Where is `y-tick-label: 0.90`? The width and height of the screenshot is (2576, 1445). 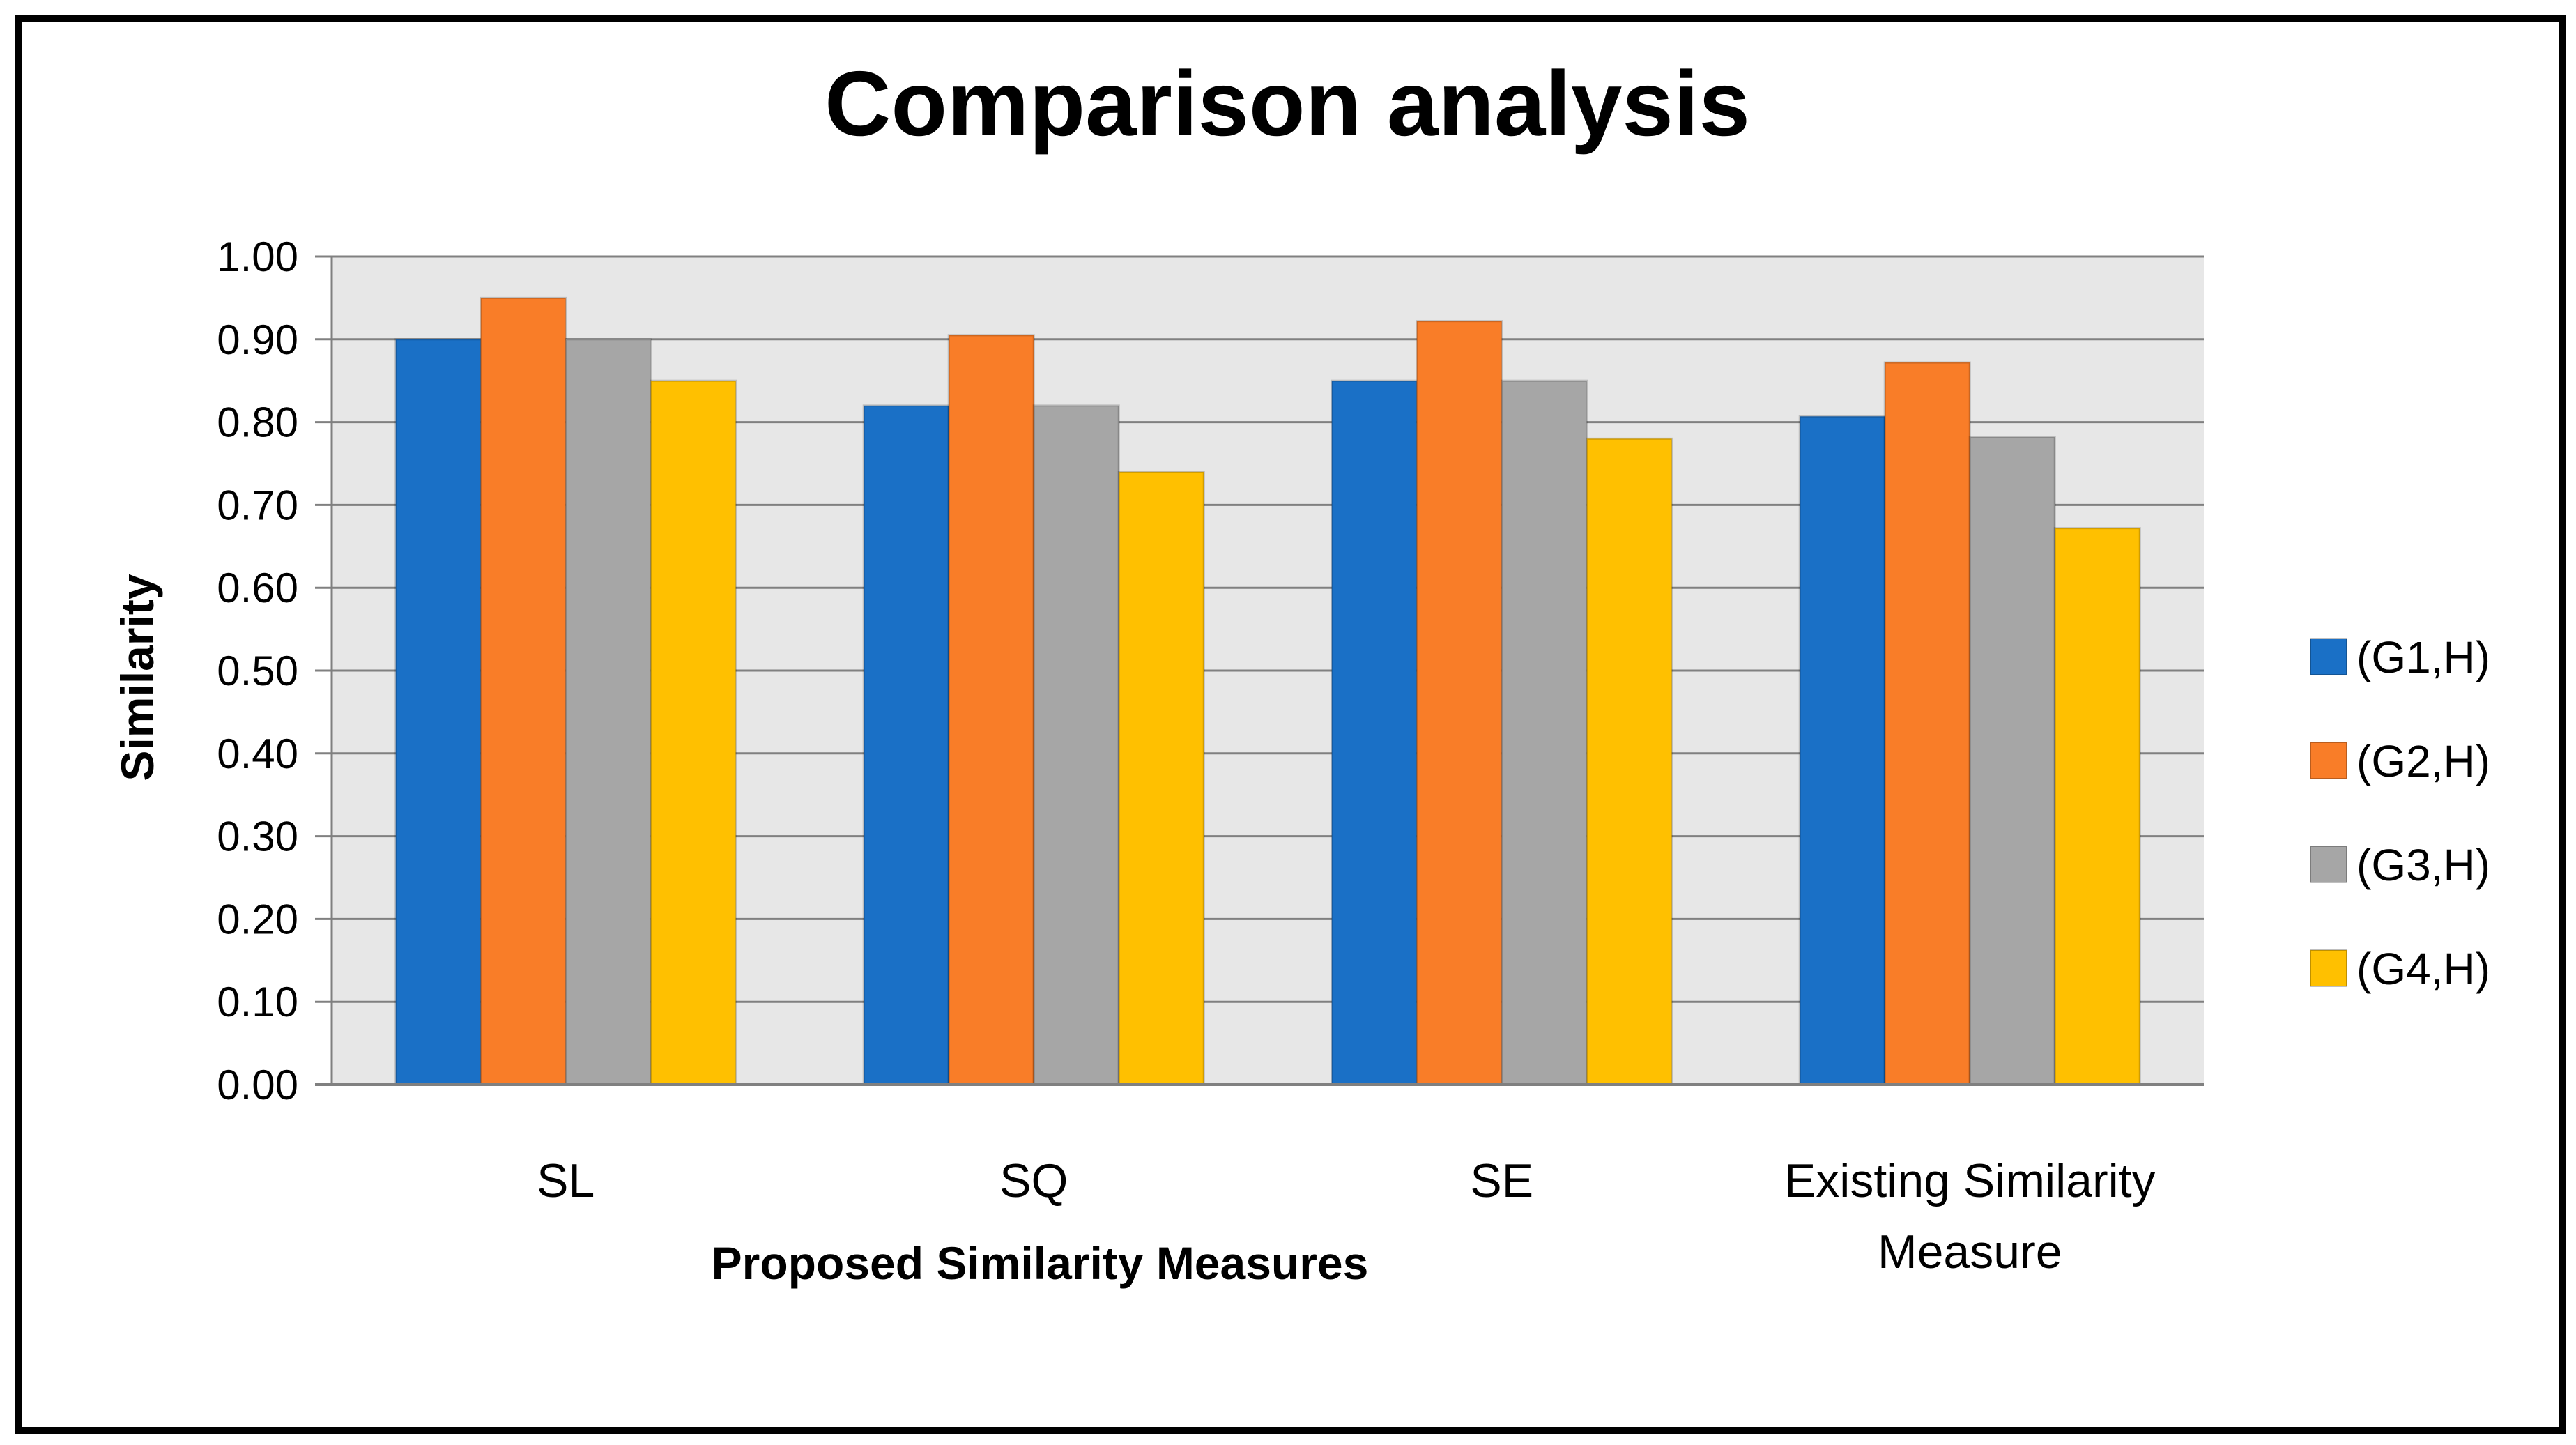
y-tick-label: 0.90 is located at coordinates (257, 339).